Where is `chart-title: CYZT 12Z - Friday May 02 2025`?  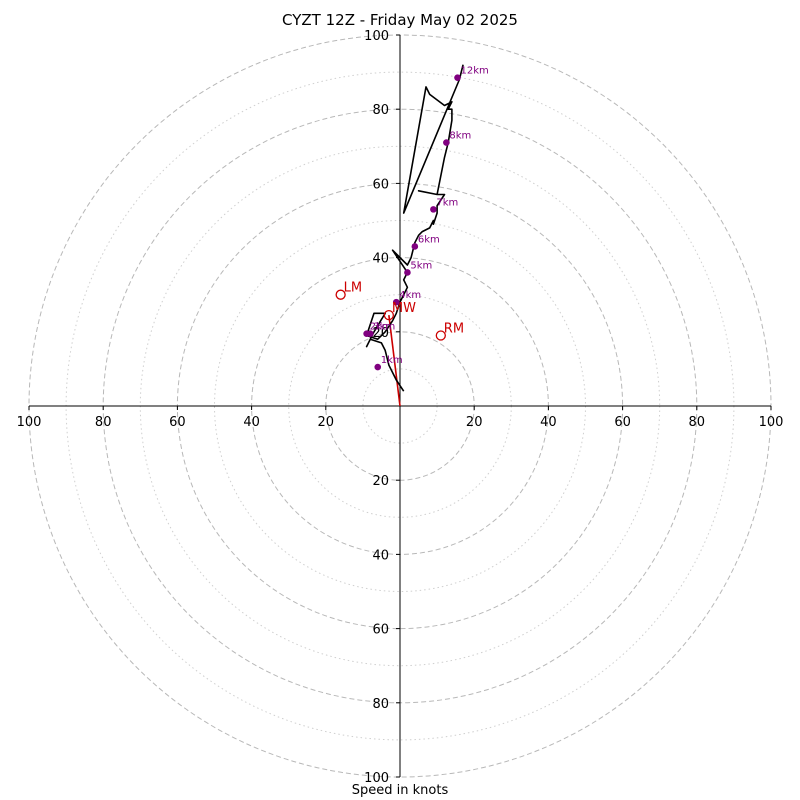
chart-title: CYZT 12Z - Friday May 02 2025 is located at coordinates (400, 20).